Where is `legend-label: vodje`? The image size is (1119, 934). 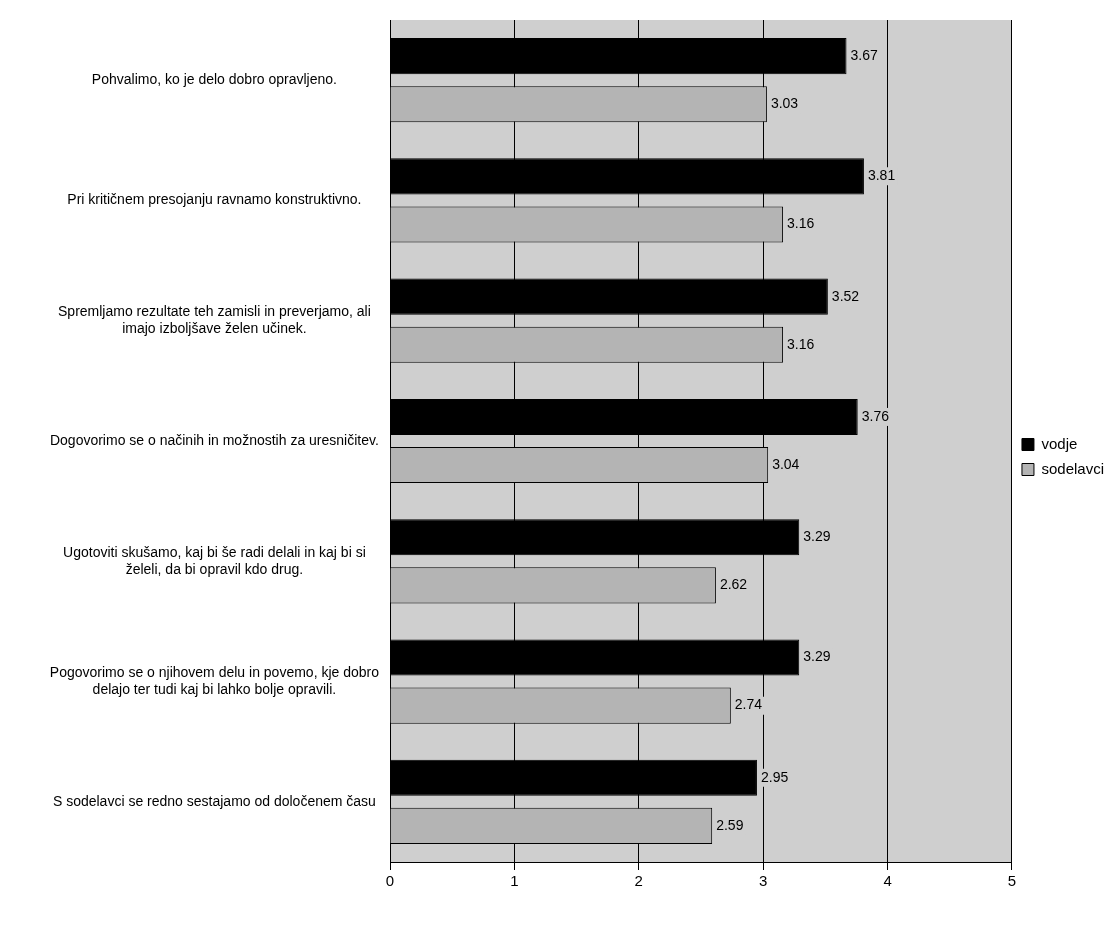 legend-label: vodje is located at coordinates (1059, 443).